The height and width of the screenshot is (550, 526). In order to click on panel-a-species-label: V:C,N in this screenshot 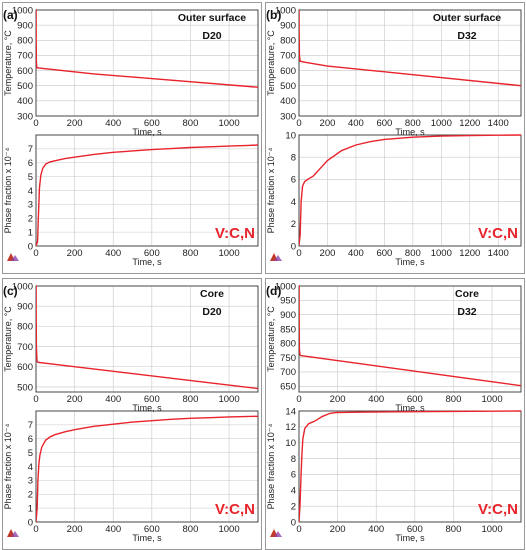, I will do `click(235, 233)`.